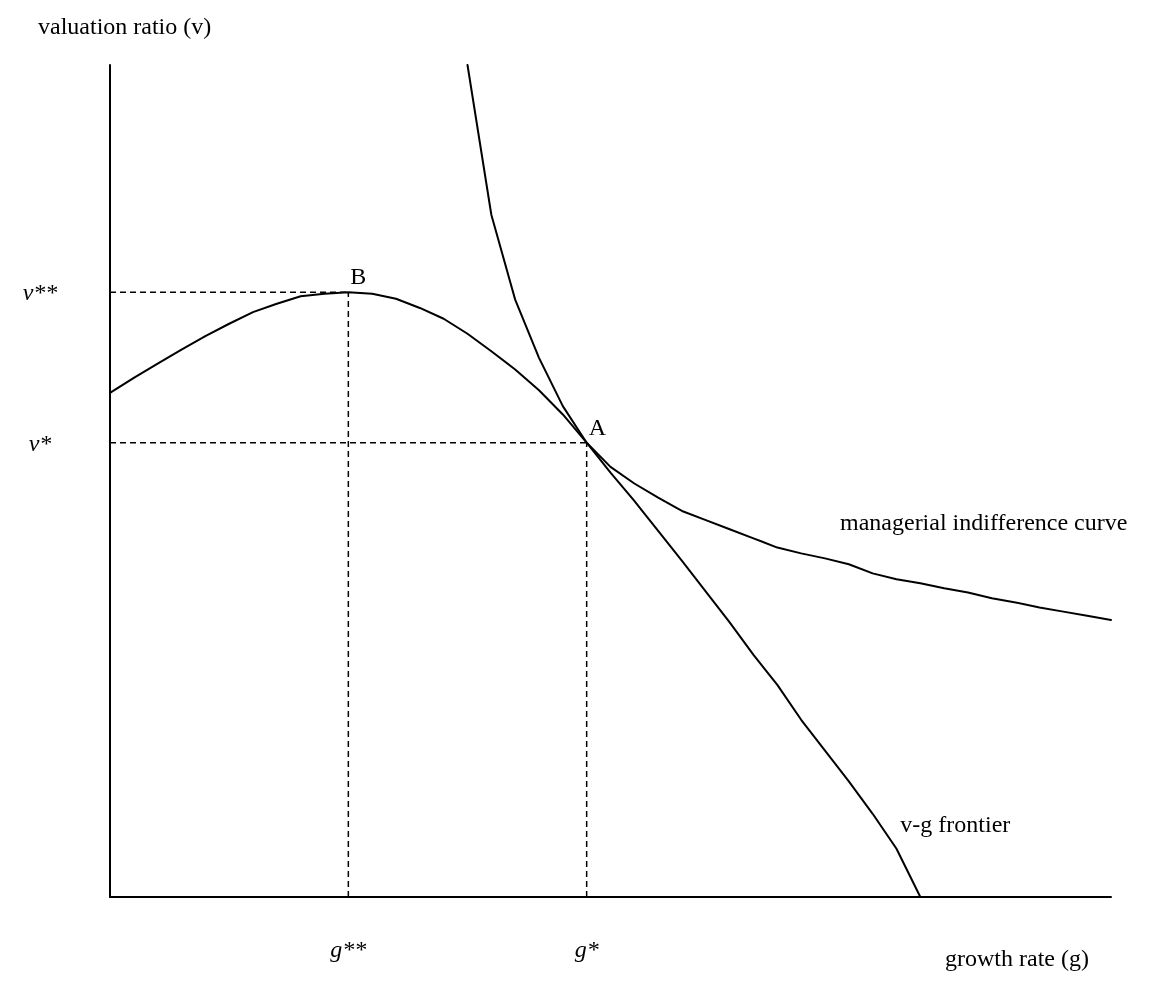  Describe the element at coordinates (358, 276) in the screenshot. I see `annotation: B` at that location.